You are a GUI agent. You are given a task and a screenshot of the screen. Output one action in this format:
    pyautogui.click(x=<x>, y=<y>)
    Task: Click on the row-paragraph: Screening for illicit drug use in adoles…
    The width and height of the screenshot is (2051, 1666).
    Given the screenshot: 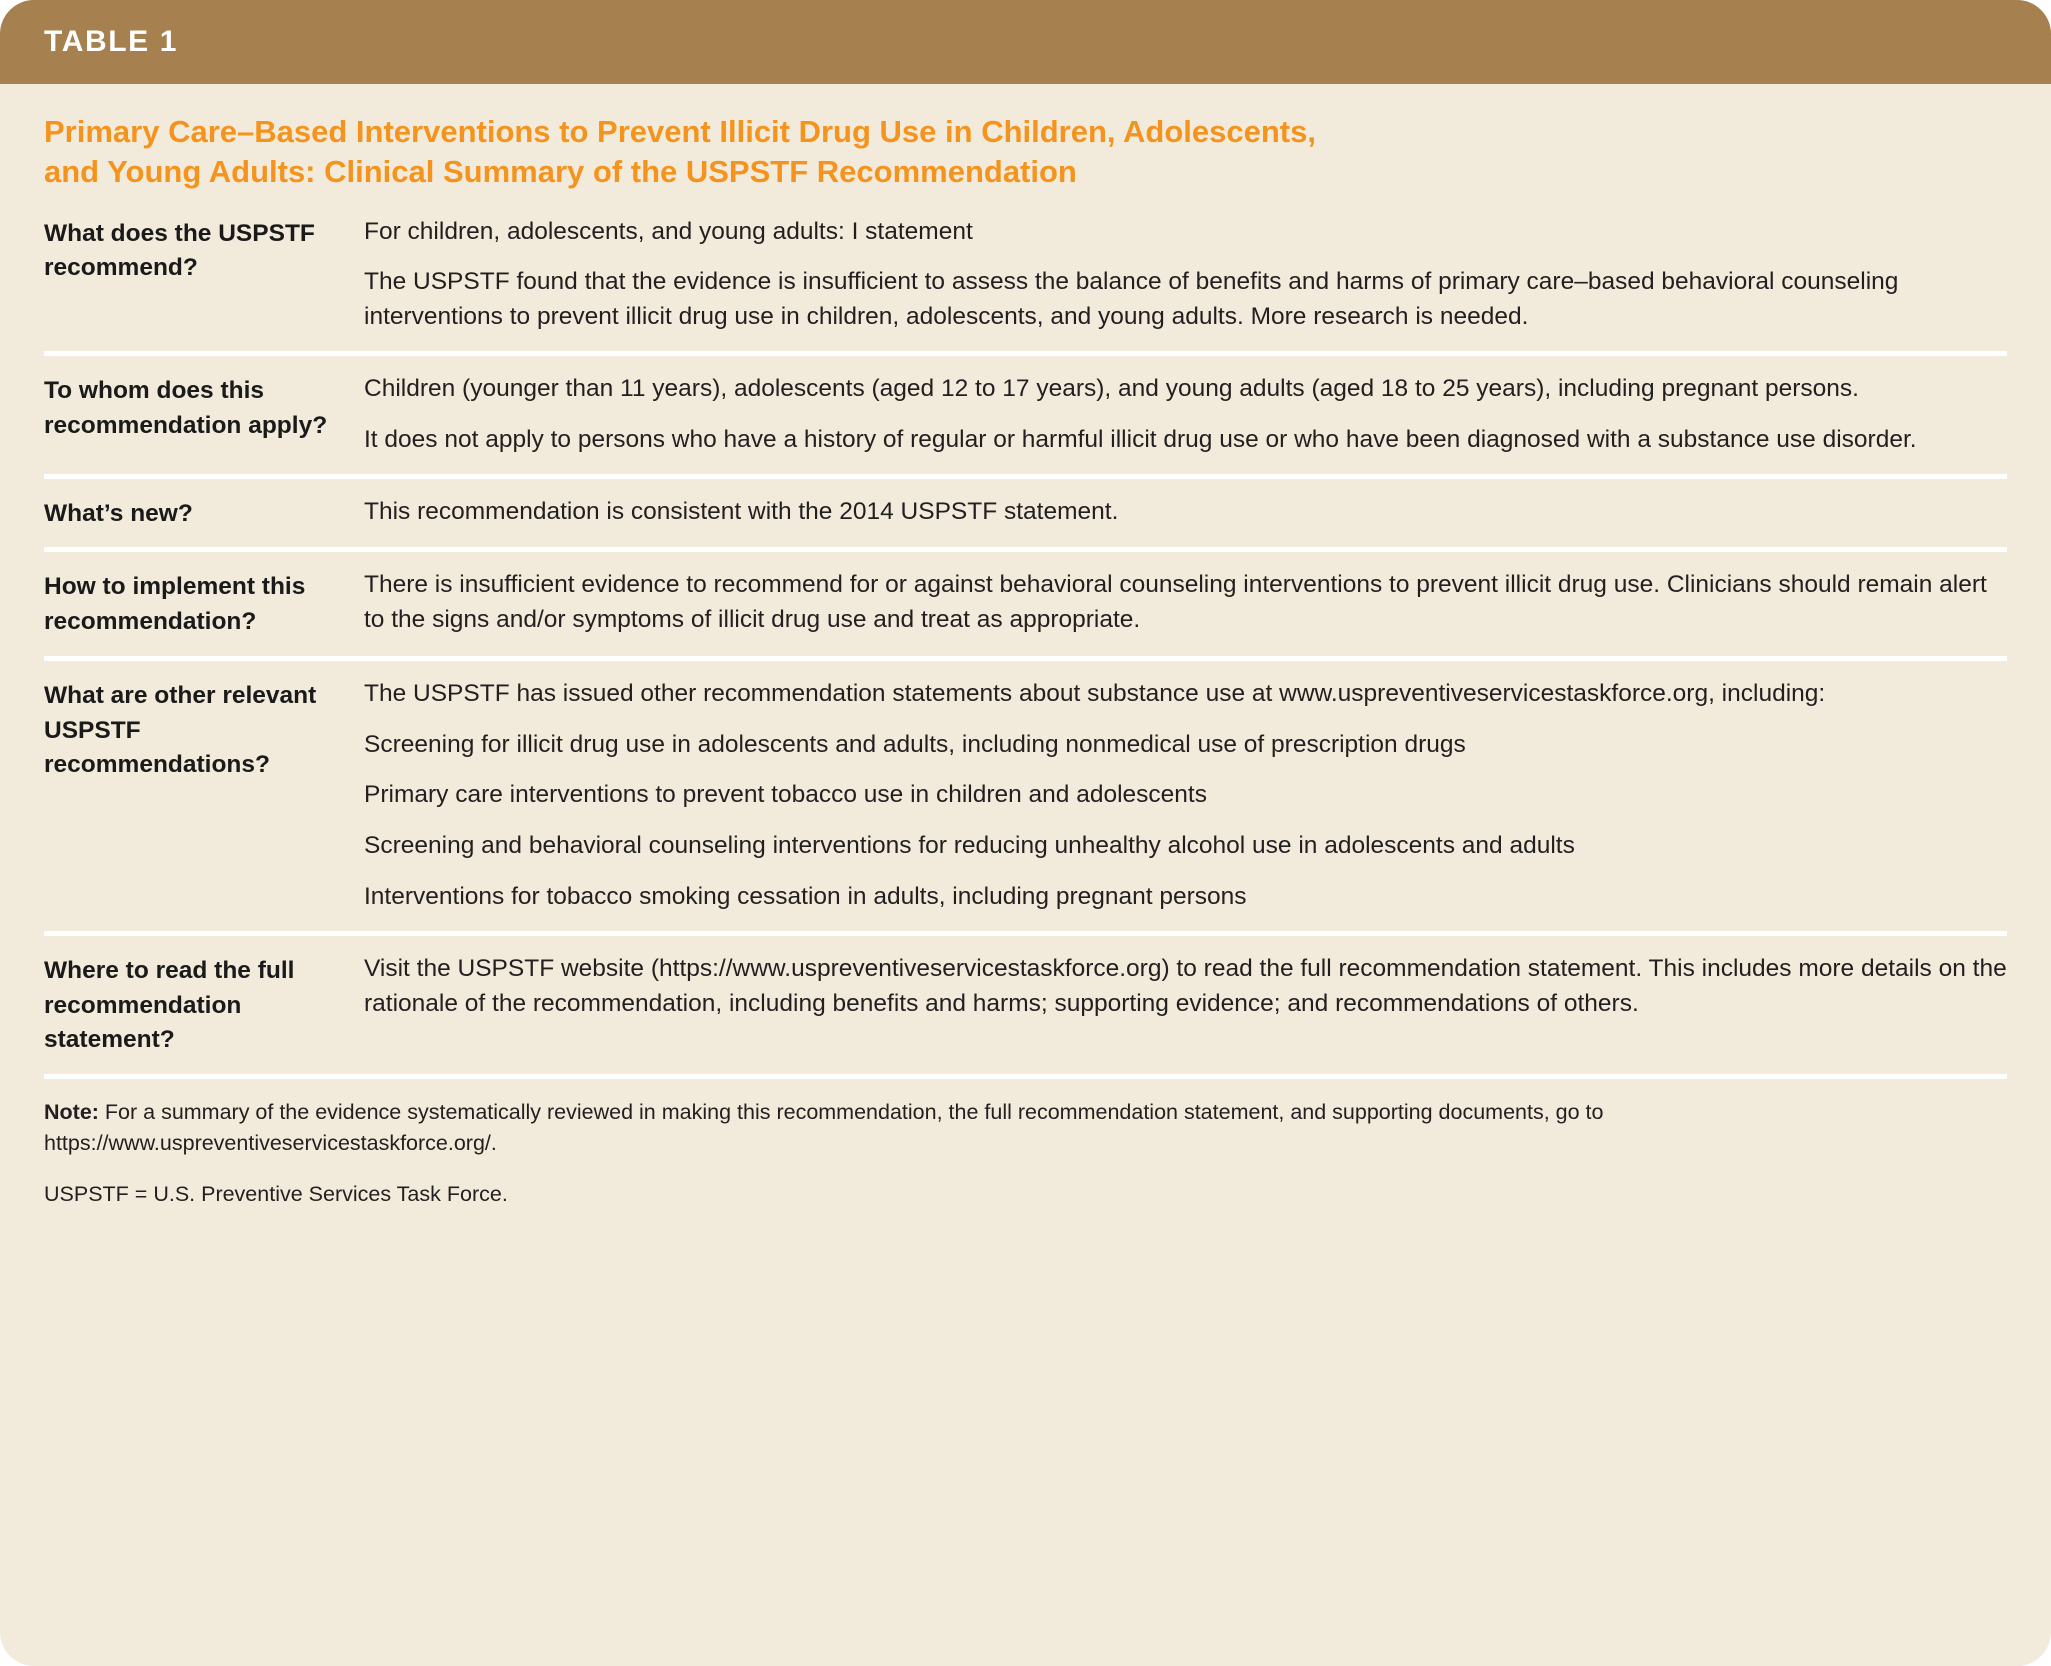 What is the action you would take?
    pyautogui.click(x=915, y=744)
    